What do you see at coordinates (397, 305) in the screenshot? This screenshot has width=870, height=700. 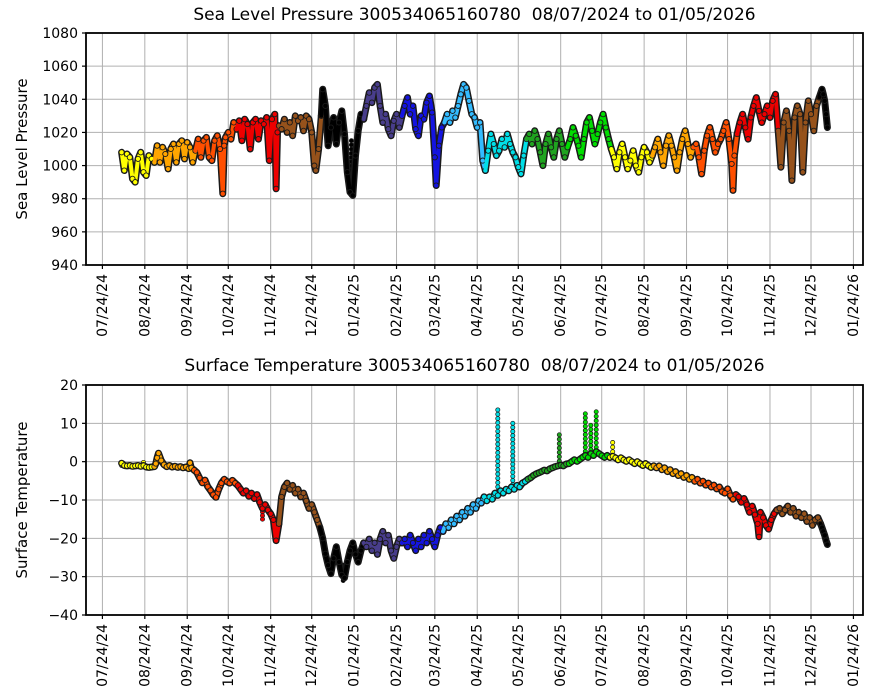 I see `x-tick-label: 02/24/25` at bounding box center [397, 305].